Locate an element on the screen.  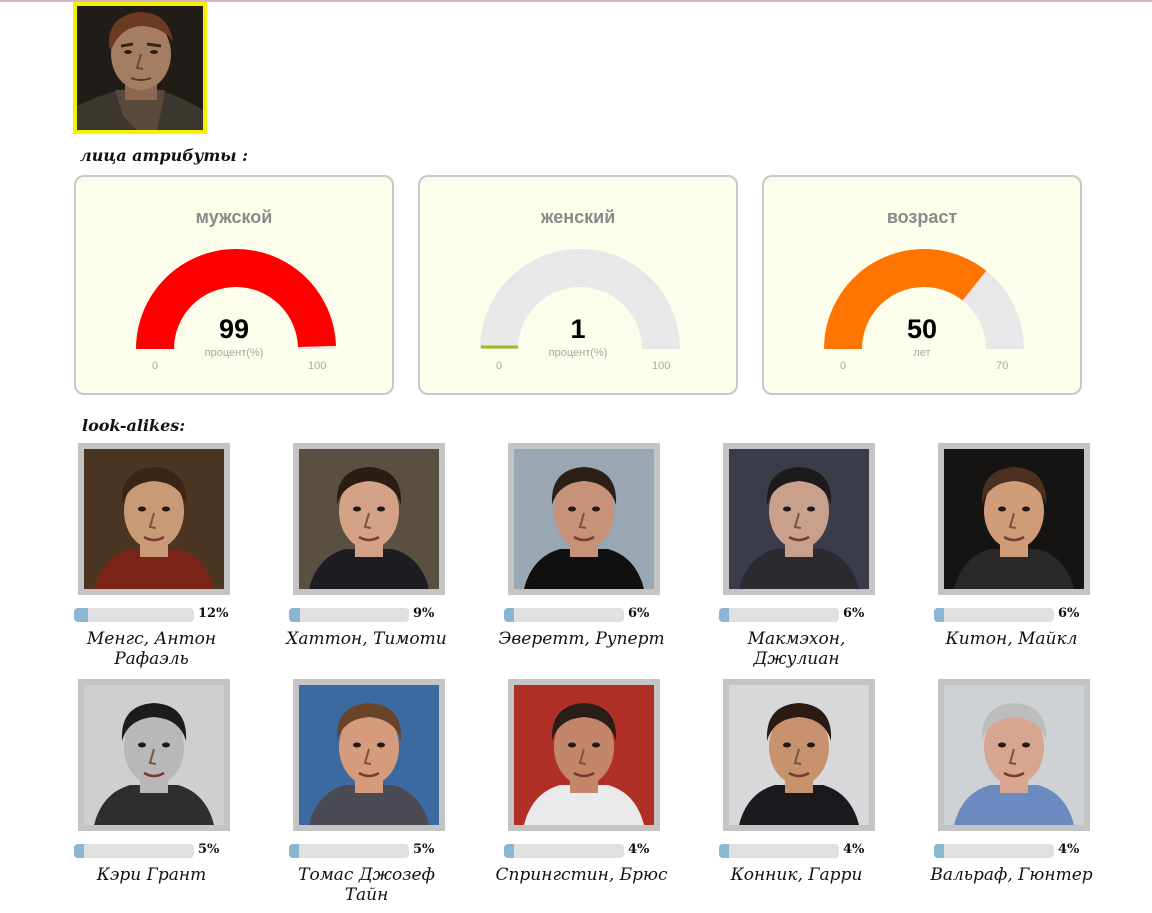
lookalike-card: 6% Эверетт, Руперт is located at coordinates (586, 548).